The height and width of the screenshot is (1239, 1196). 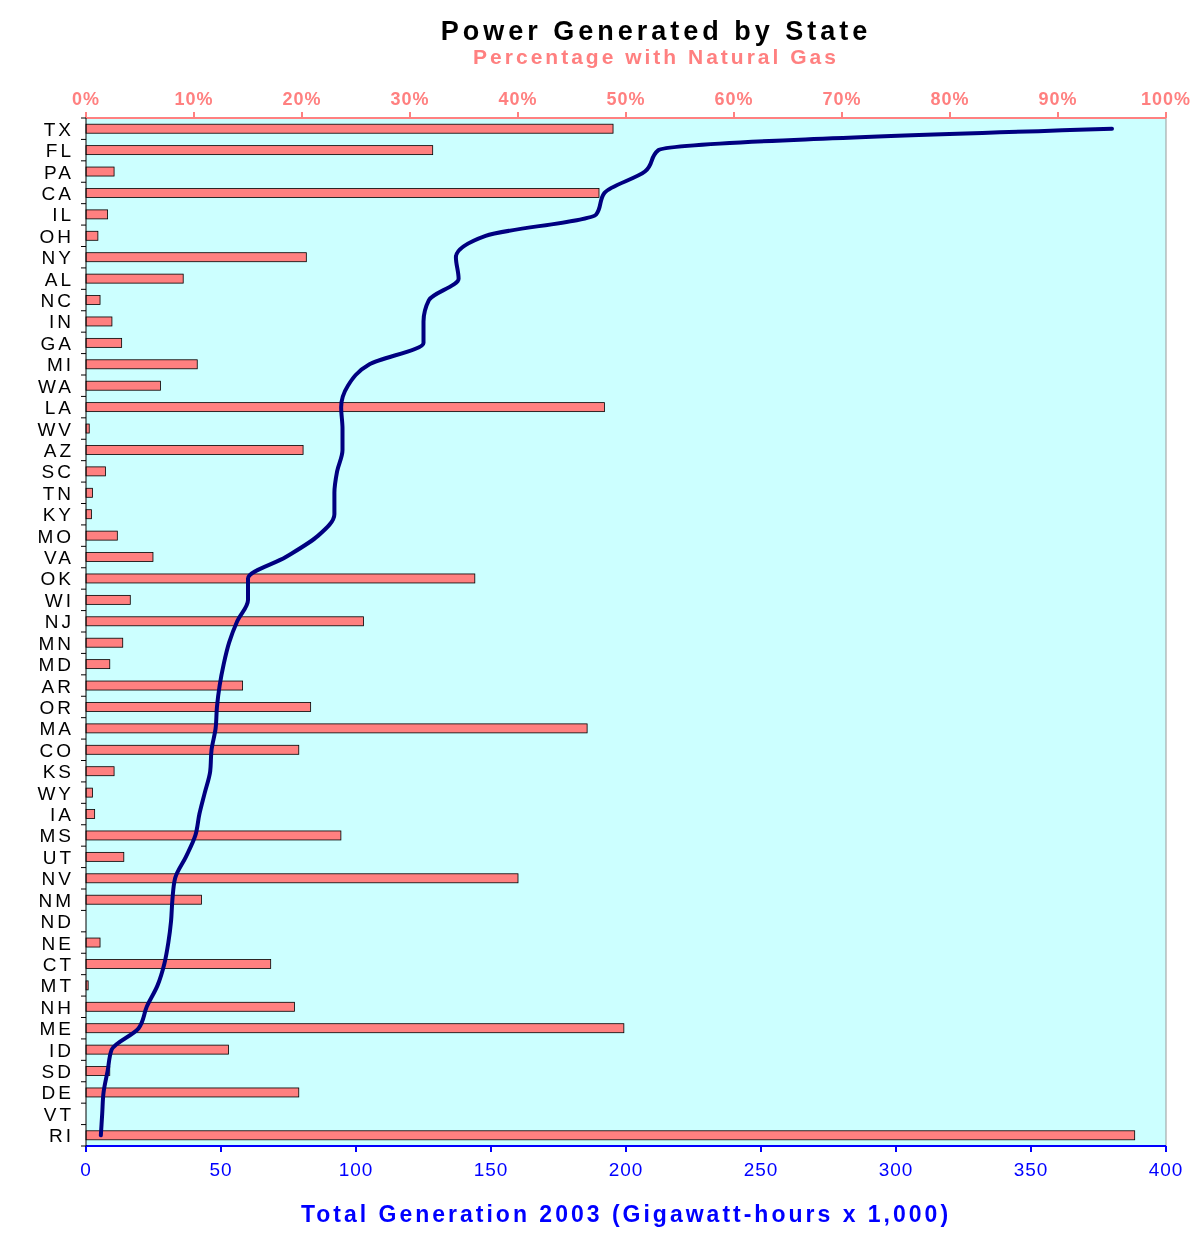 What do you see at coordinates (58, 450) in the screenshot?
I see `y-tick-label: AZ` at bounding box center [58, 450].